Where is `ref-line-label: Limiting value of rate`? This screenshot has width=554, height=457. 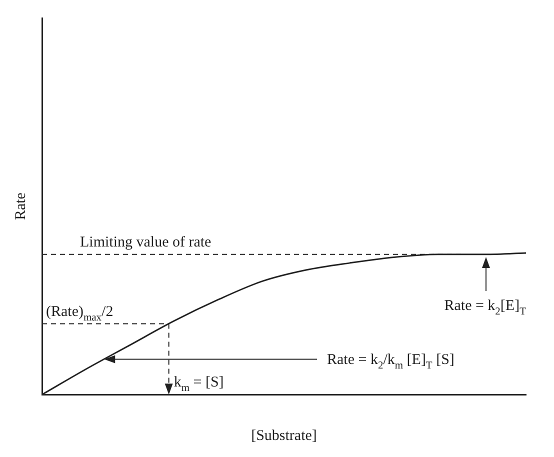
ref-line-label: Limiting value of rate is located at coordinates (146, 242).